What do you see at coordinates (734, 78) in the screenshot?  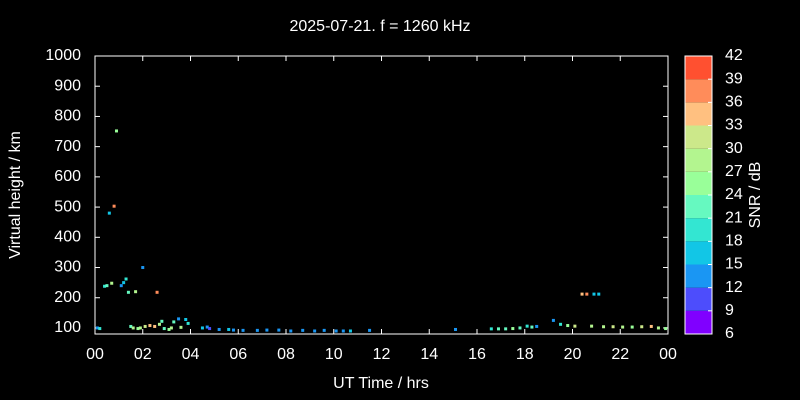 I see `colorbar-tick-label: 39` at bounding box center [734, 78].